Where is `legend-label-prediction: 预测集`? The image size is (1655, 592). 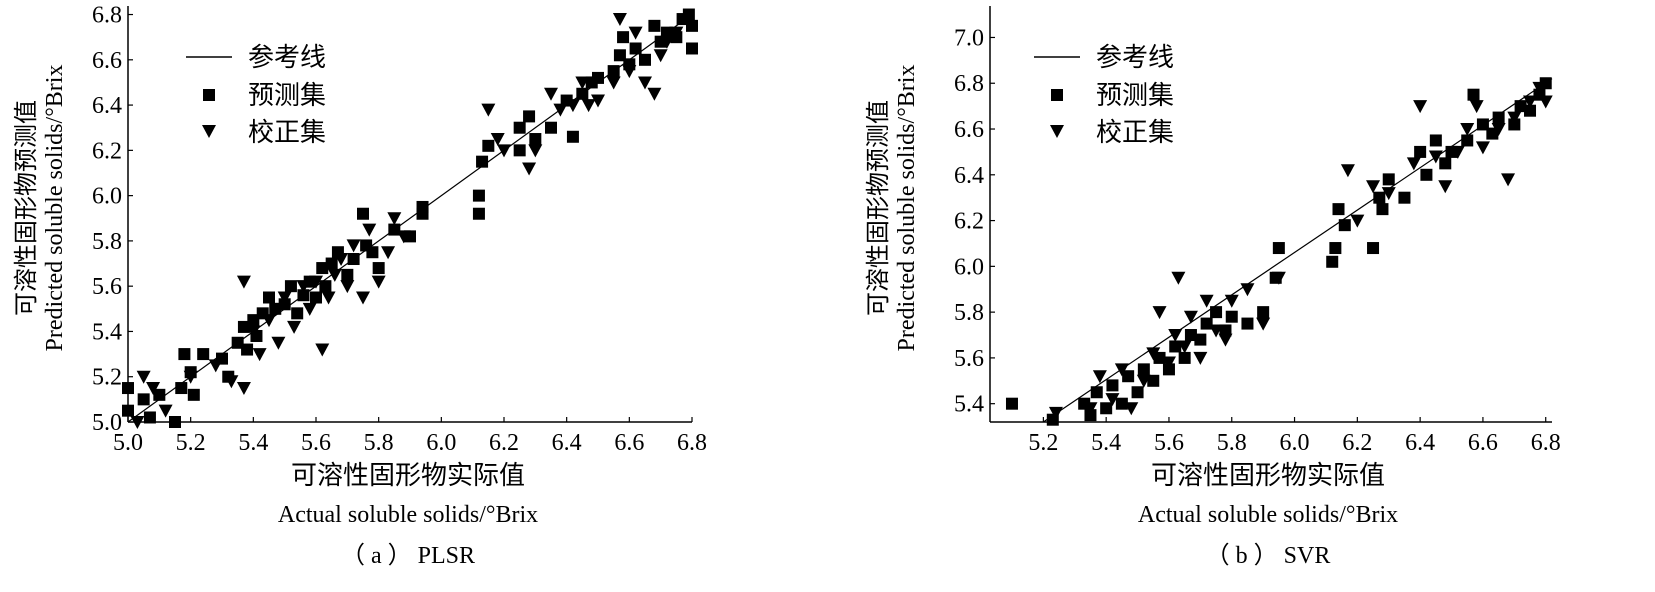 legend-label-prediction: 预测集 is located at coordinates (1135, 95).